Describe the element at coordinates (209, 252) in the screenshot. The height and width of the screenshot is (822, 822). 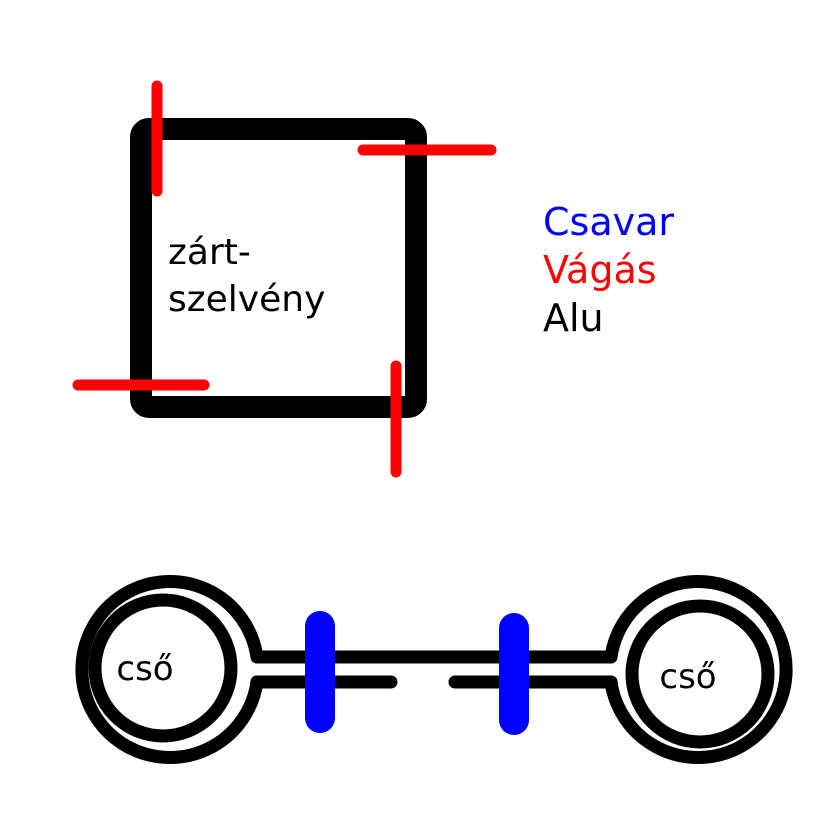
I see `square-label-line1: zárt-` at that location.